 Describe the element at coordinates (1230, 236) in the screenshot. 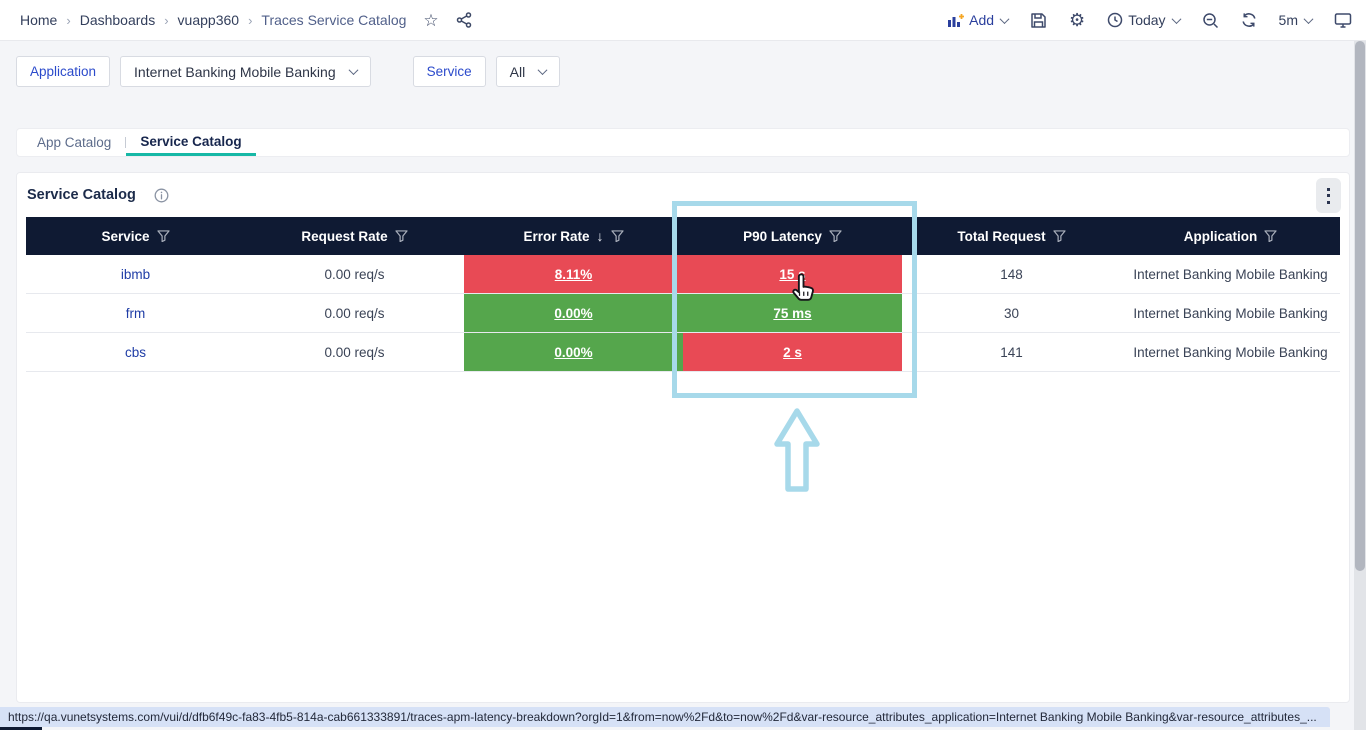

I see `column-header-application: Application` at that location.